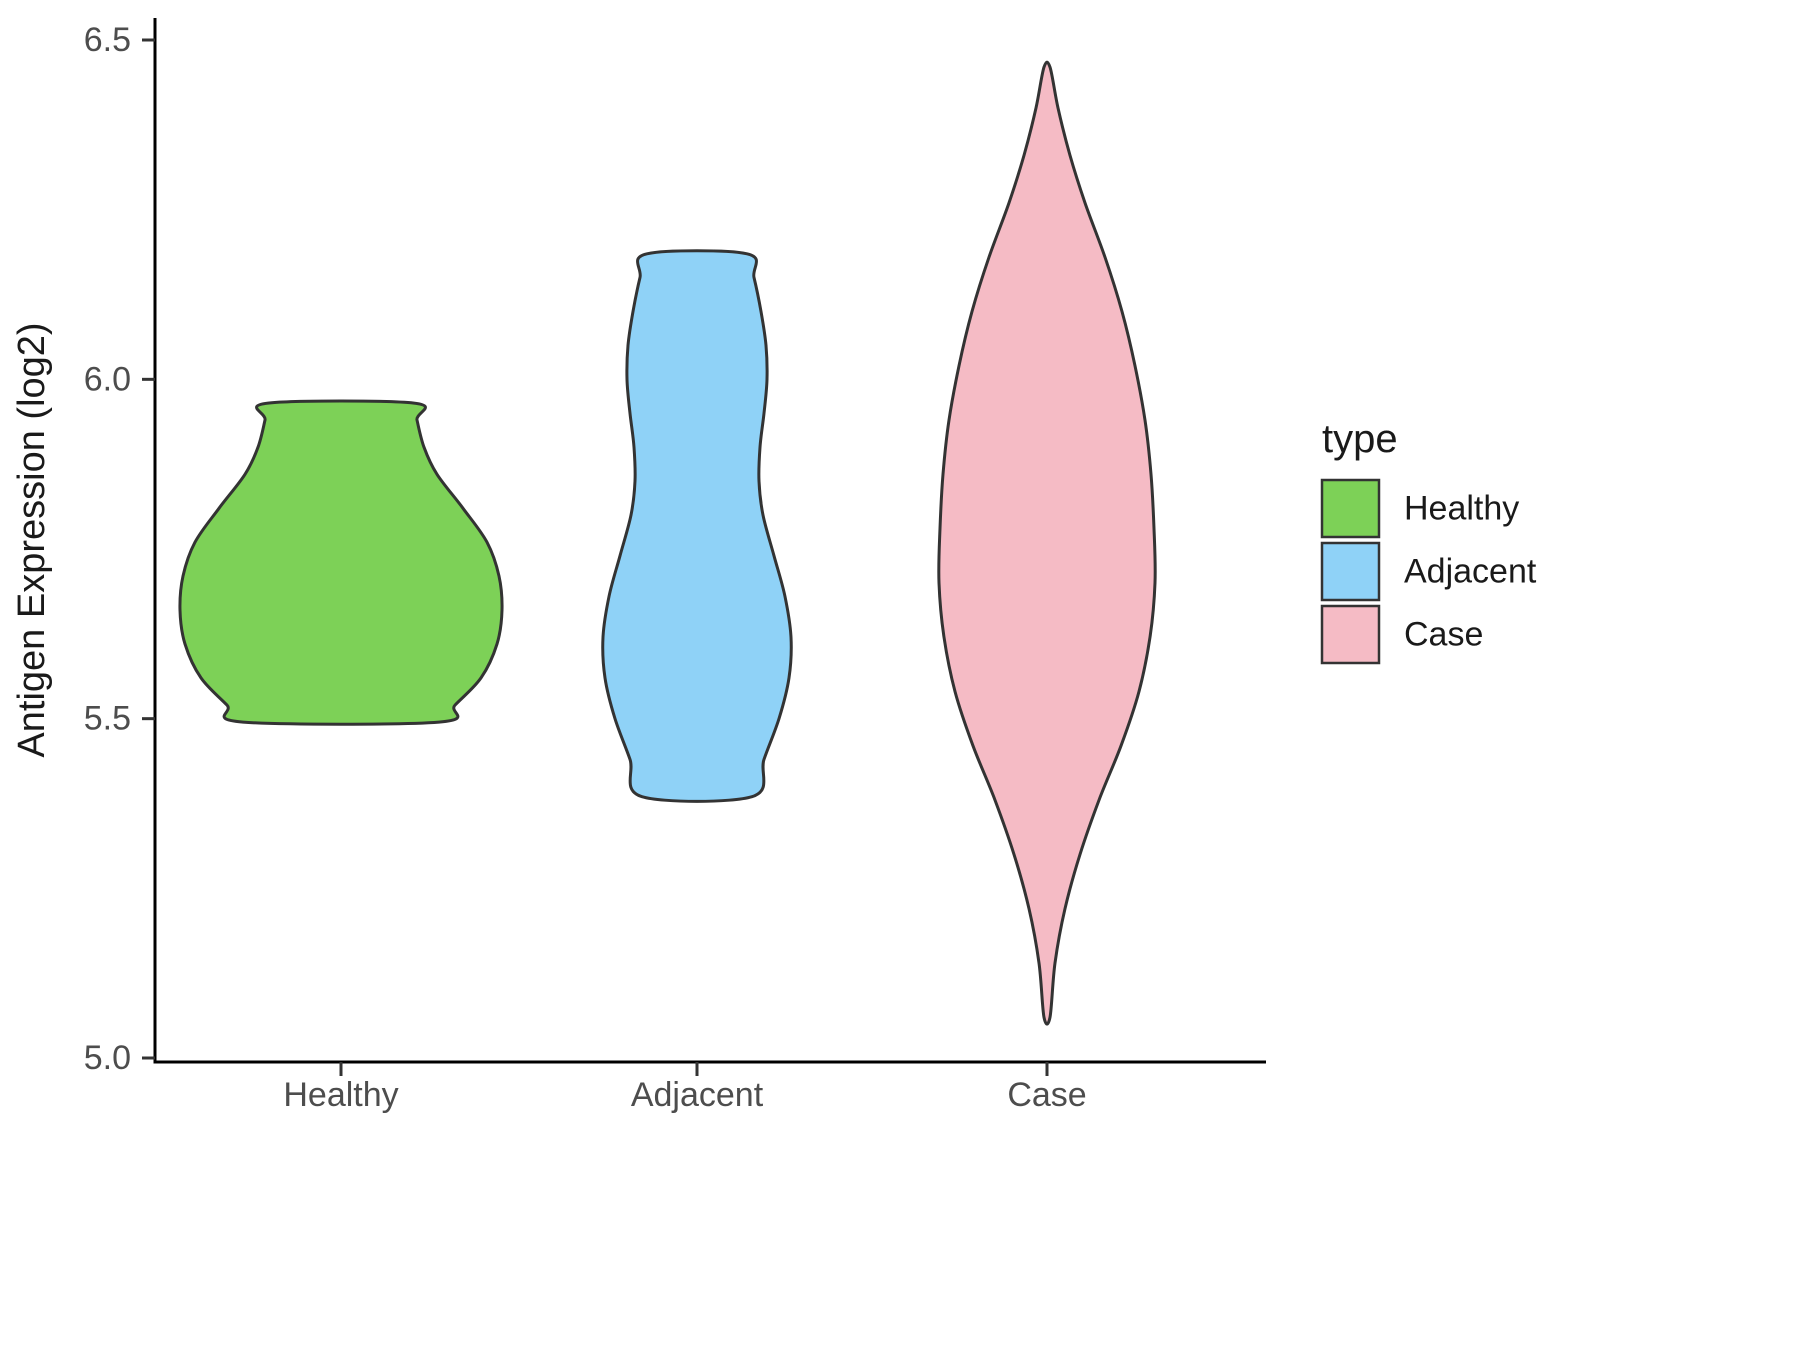 The height and width of the screenshot is (1350, 1800). What do you see at coordinates (1047, 543) in the screenshot?
I see `violin-case` at bounding box center [1047, 543].